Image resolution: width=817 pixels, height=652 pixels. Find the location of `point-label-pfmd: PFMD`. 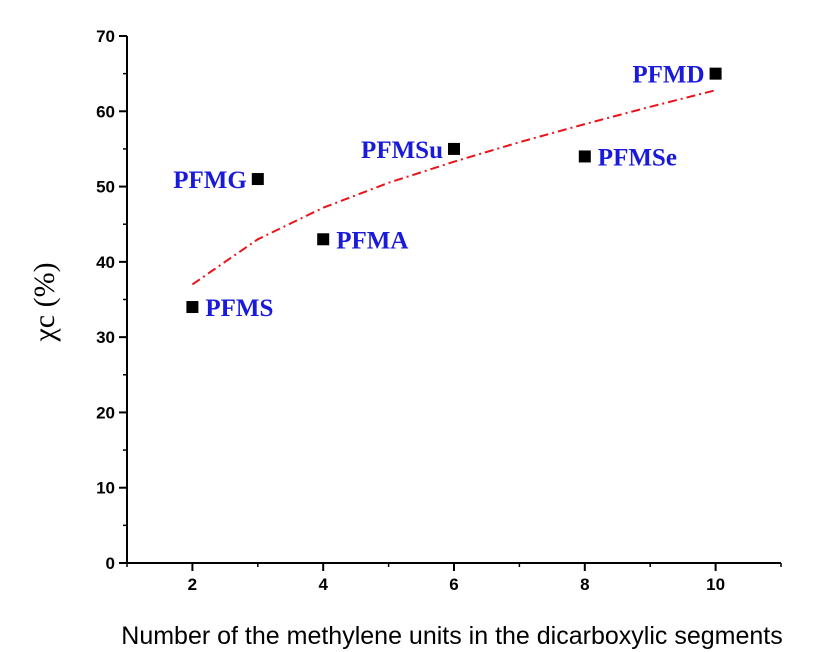

point-label-pfmd: PFMD is located at coordinates (668, 75).